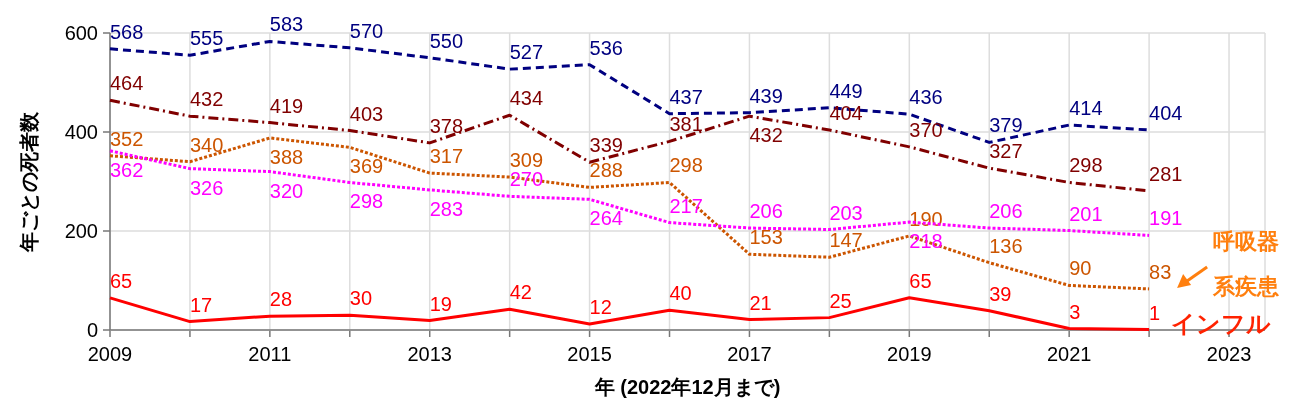 This screenshot has width=1300, height=404. I want to click on data-label: 555, so click(206, 38).